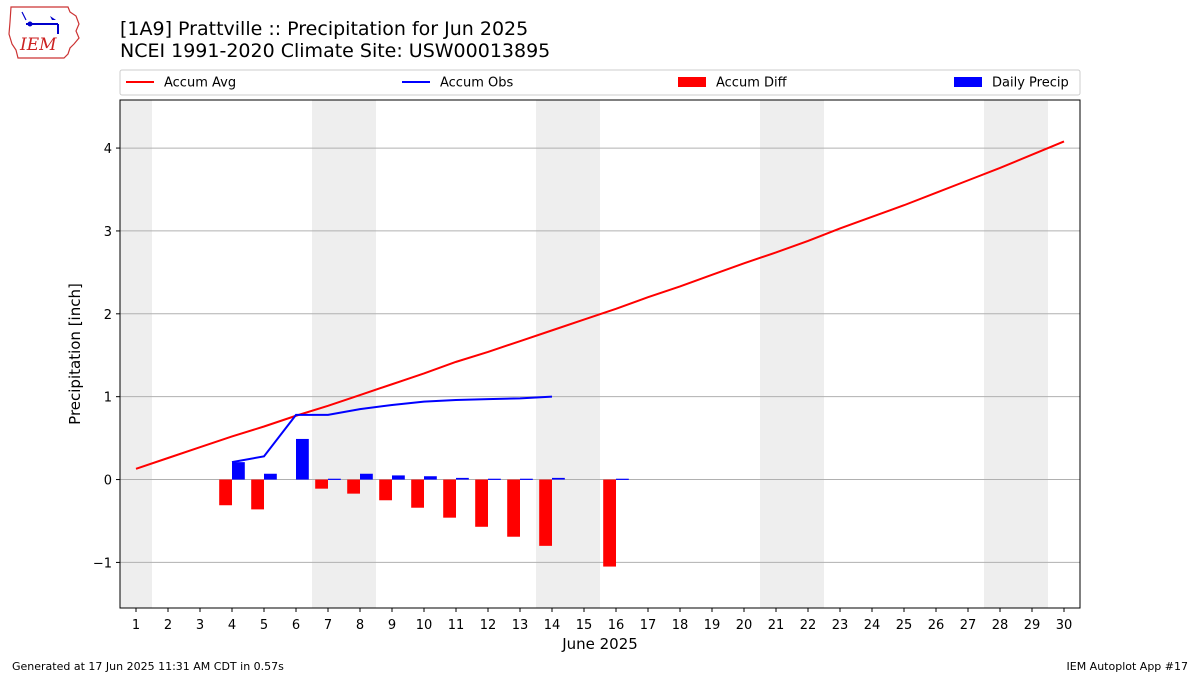  Describe the element at coordinates (296, 625) in the screenshot. I see `x-tick-label: 6` at that location.